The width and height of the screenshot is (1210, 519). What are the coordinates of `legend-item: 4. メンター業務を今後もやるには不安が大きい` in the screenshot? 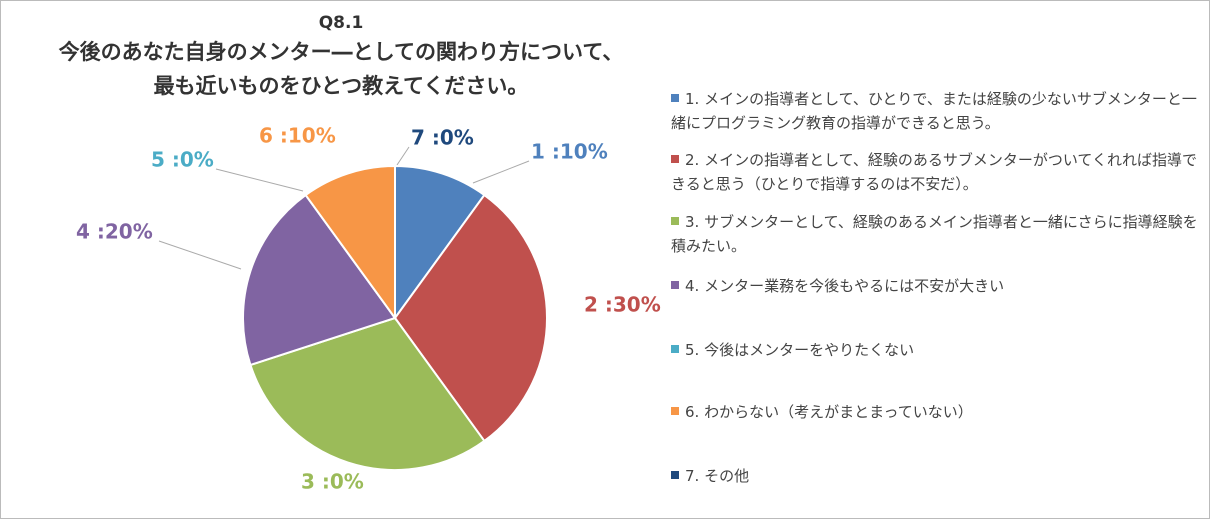 It's located at (936, 286).